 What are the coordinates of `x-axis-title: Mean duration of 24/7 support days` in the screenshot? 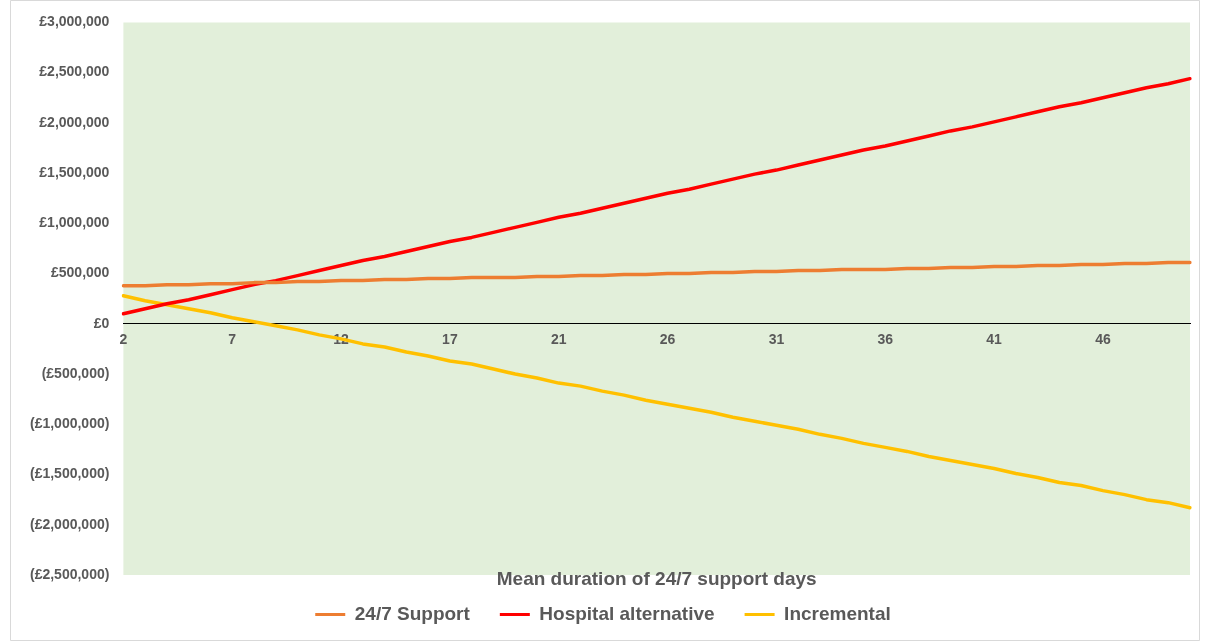 It's located at (656, 579).